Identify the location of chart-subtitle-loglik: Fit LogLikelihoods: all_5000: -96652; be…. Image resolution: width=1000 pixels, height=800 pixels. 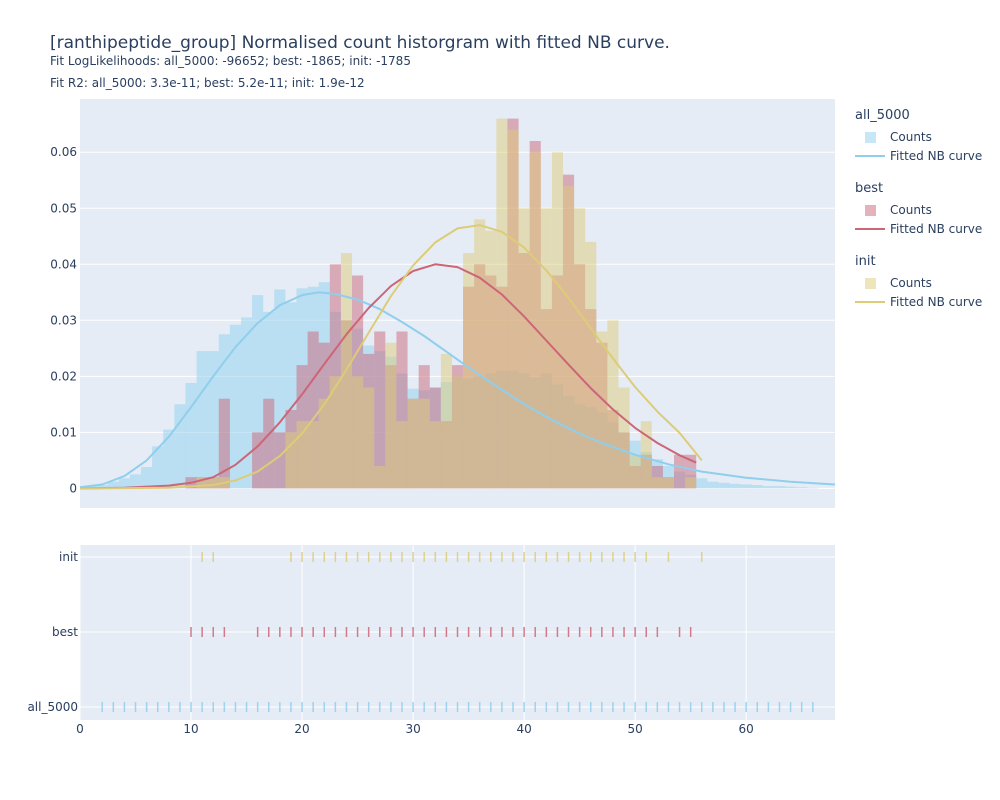
(230, 61).